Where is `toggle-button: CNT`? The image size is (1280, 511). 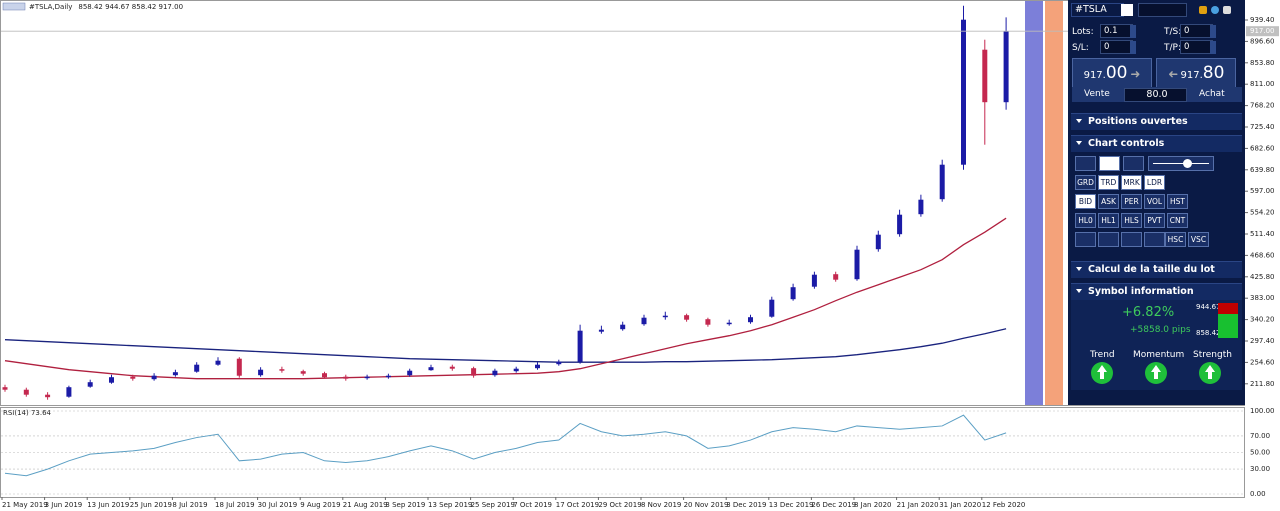 toggle-button: CNT is located at coordinates (1177, 220).